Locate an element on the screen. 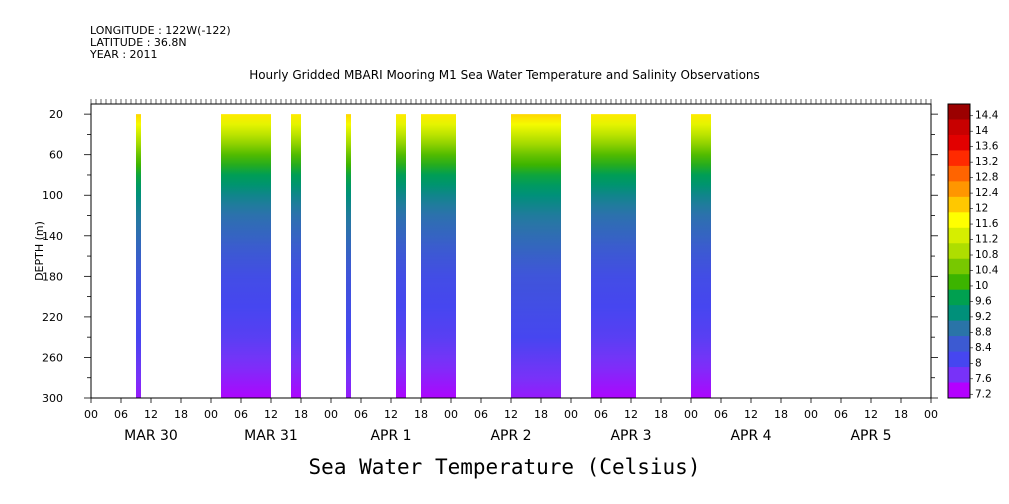 This screenshot has height=504, width=1009. y-tick-label: 180 is located at coordinates (52, 276).